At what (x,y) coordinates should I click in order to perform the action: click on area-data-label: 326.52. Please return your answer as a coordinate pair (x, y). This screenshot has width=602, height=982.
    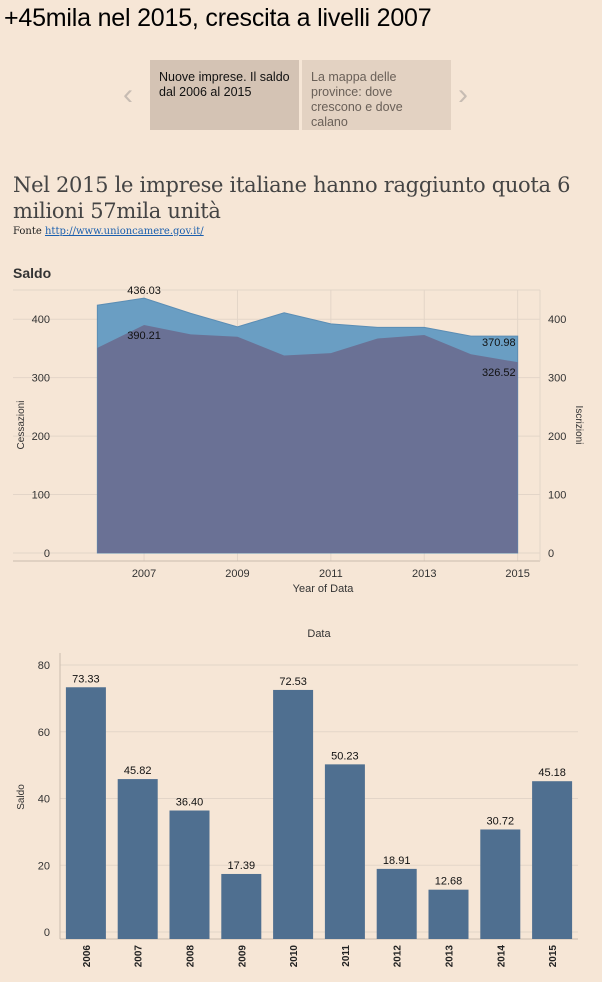
    Looking at the image, I should click on (499, 373).